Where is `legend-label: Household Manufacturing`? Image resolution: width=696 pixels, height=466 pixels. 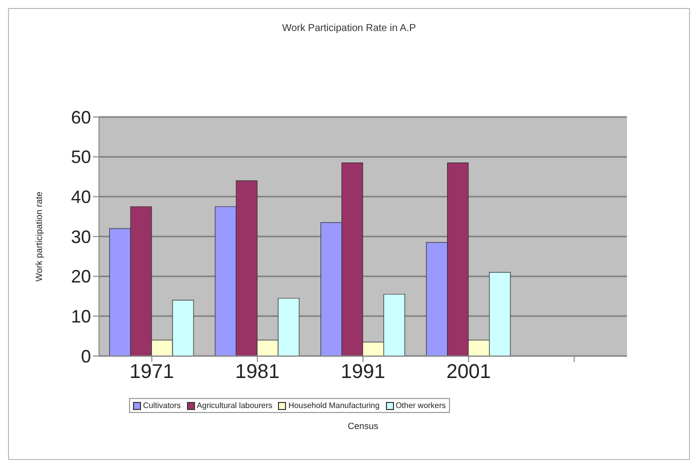
legend-label: Household Manufacturing is located at coordinates (333, 405).